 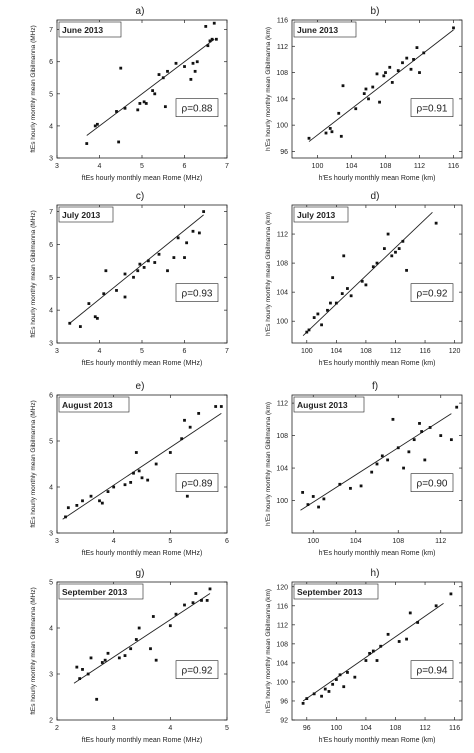 I want to click on plot-frame, so click(x=142, y=464).